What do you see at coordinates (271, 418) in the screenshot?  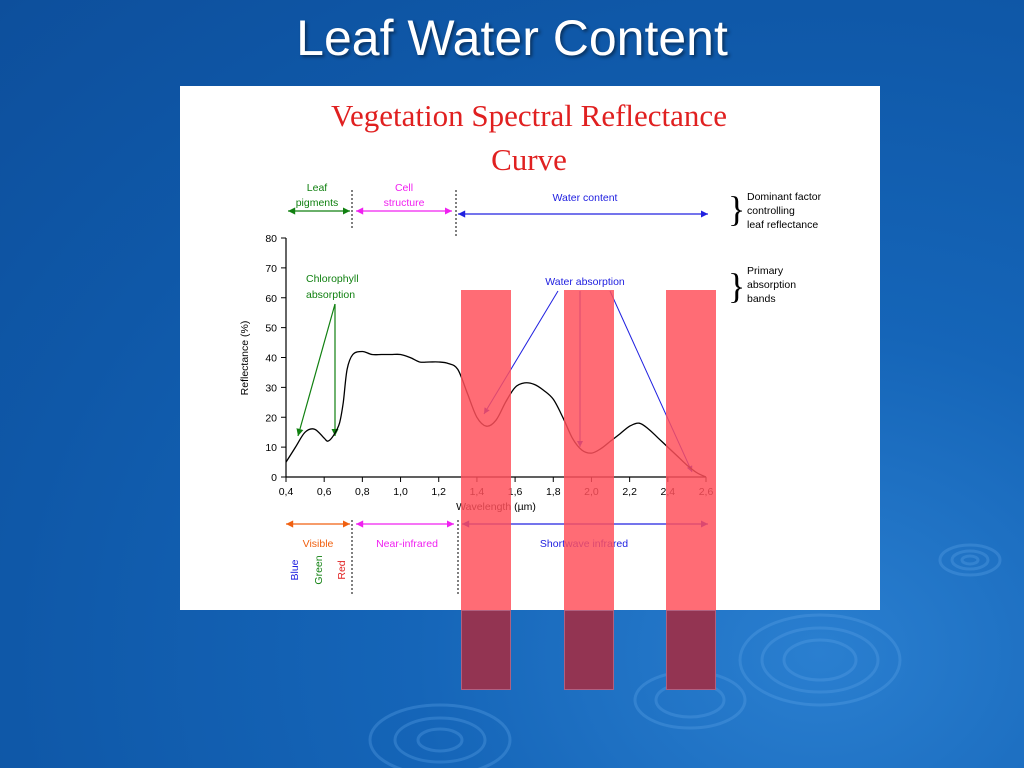 I see `y-tick-label: 20` at bounding box center [271, 418].